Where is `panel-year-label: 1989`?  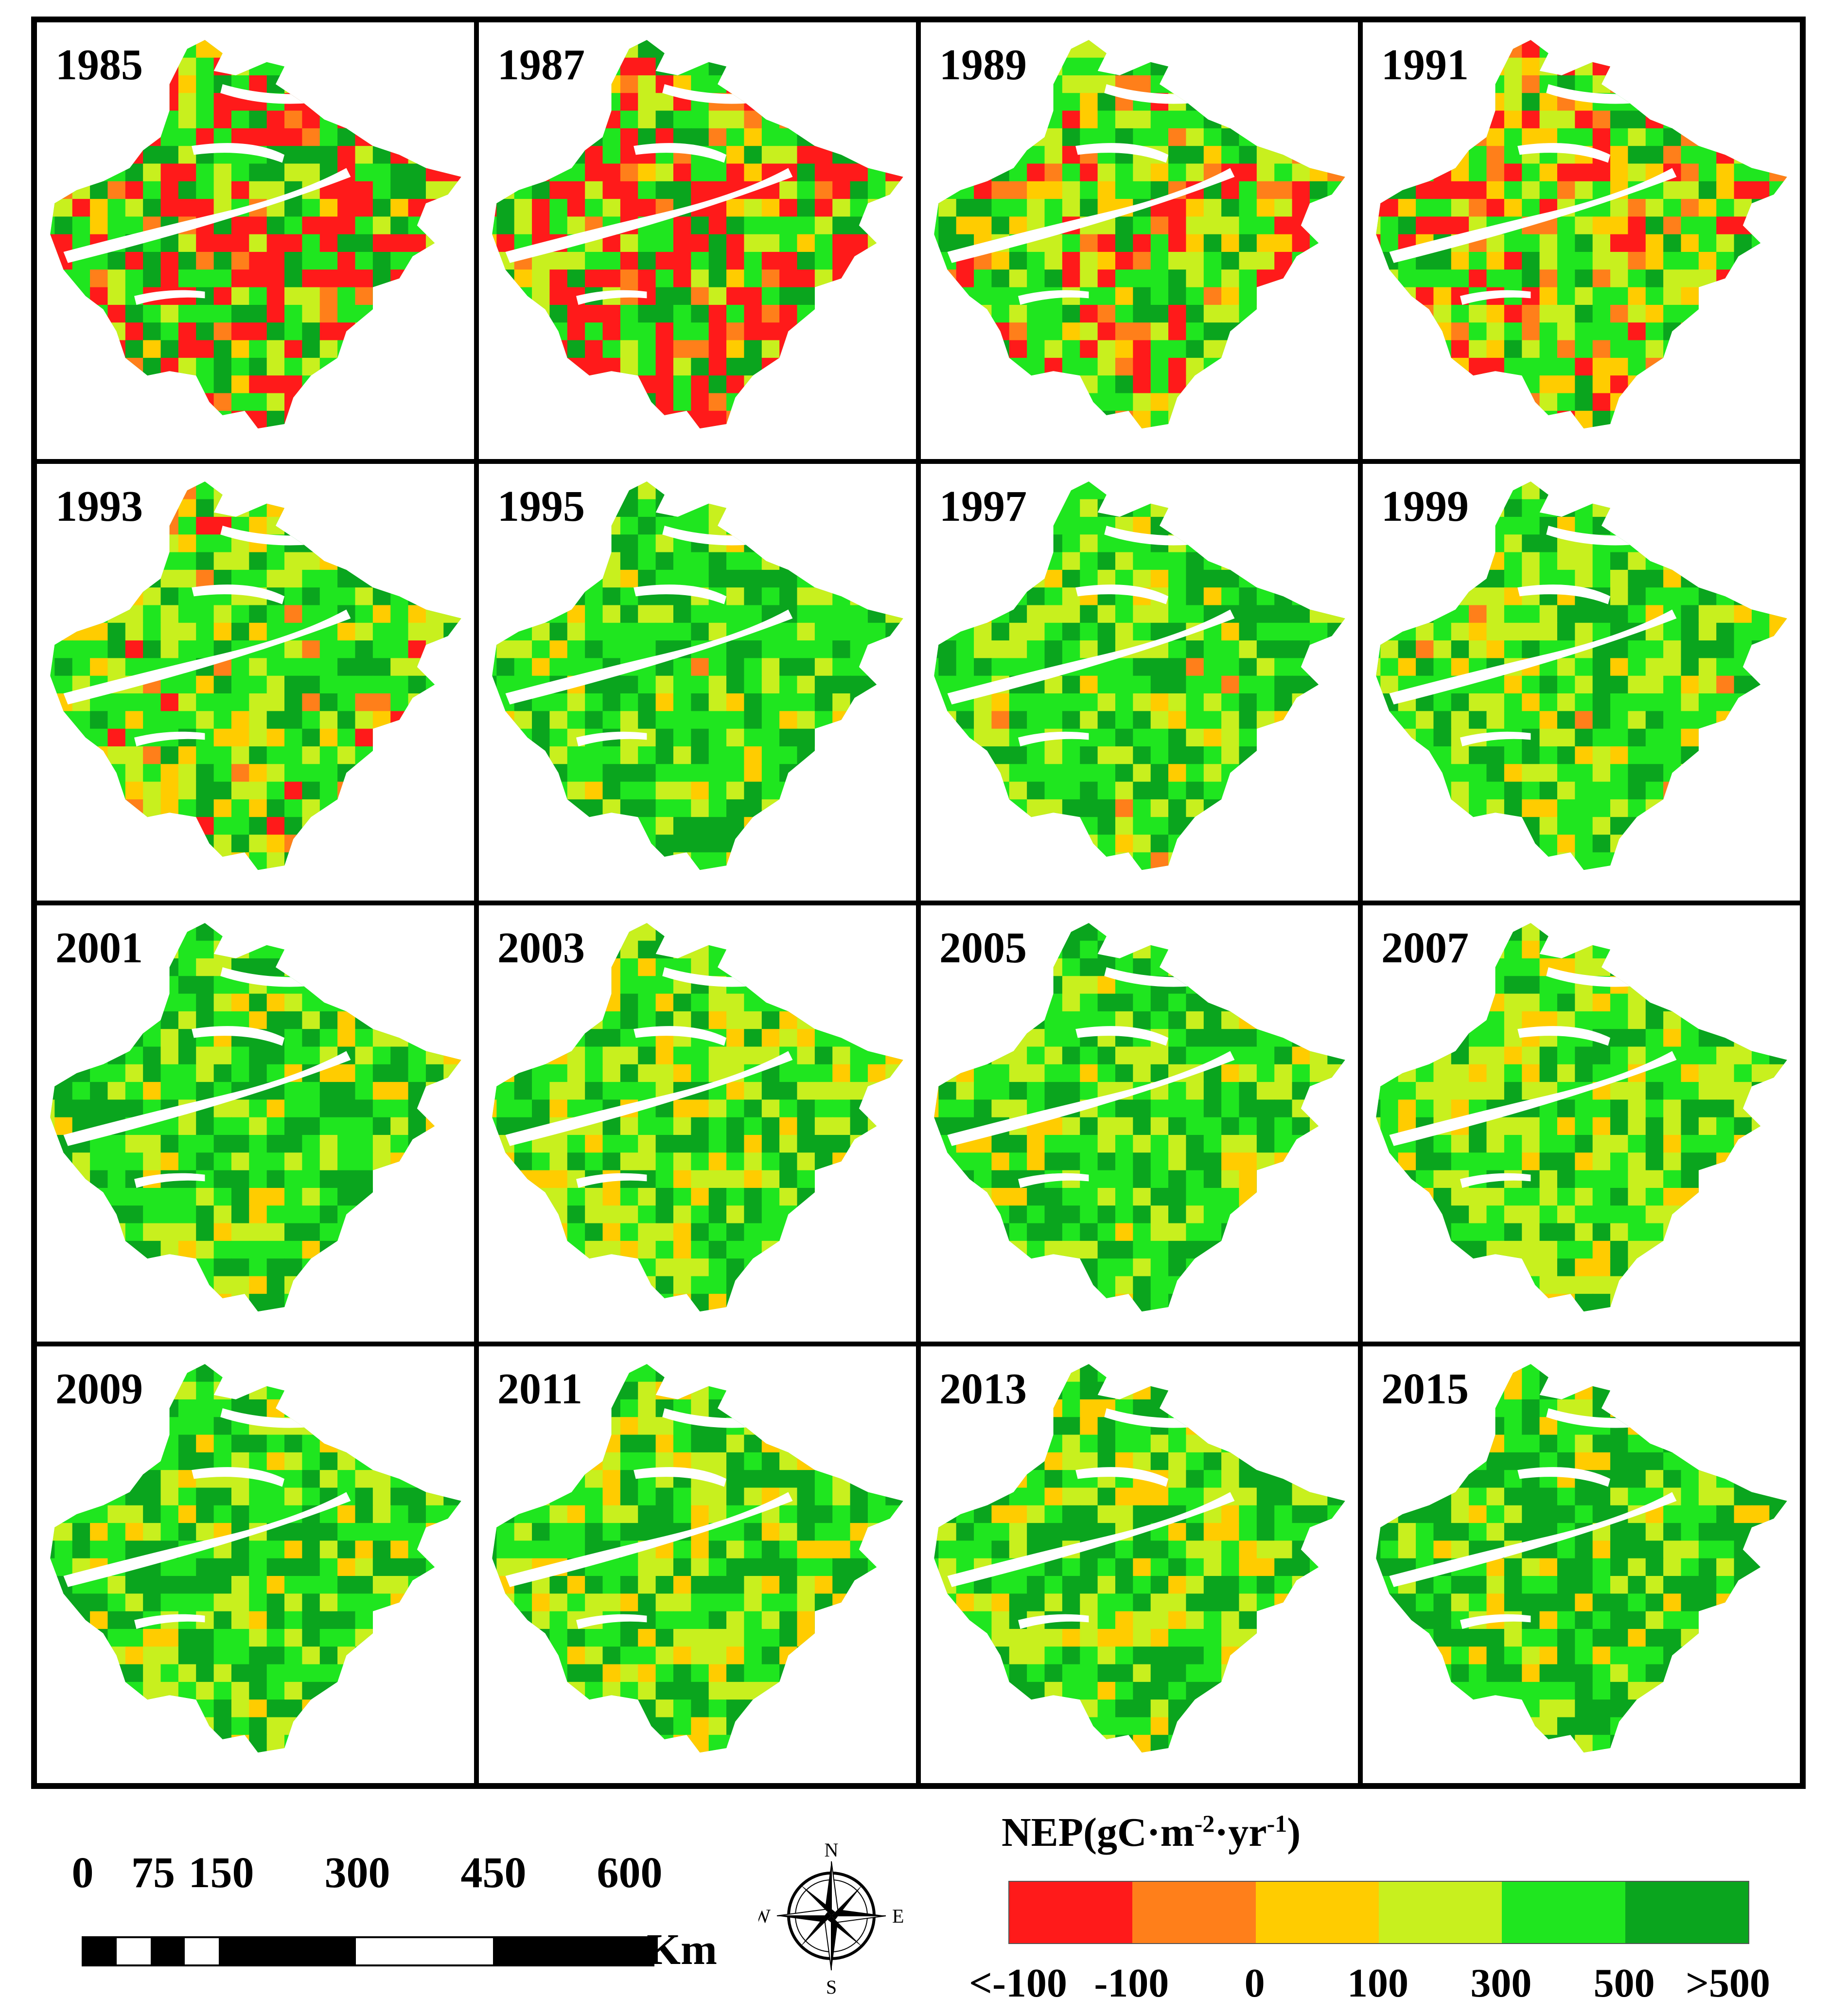
panel-year-label: 1989 is located at coordinates (983, 65).